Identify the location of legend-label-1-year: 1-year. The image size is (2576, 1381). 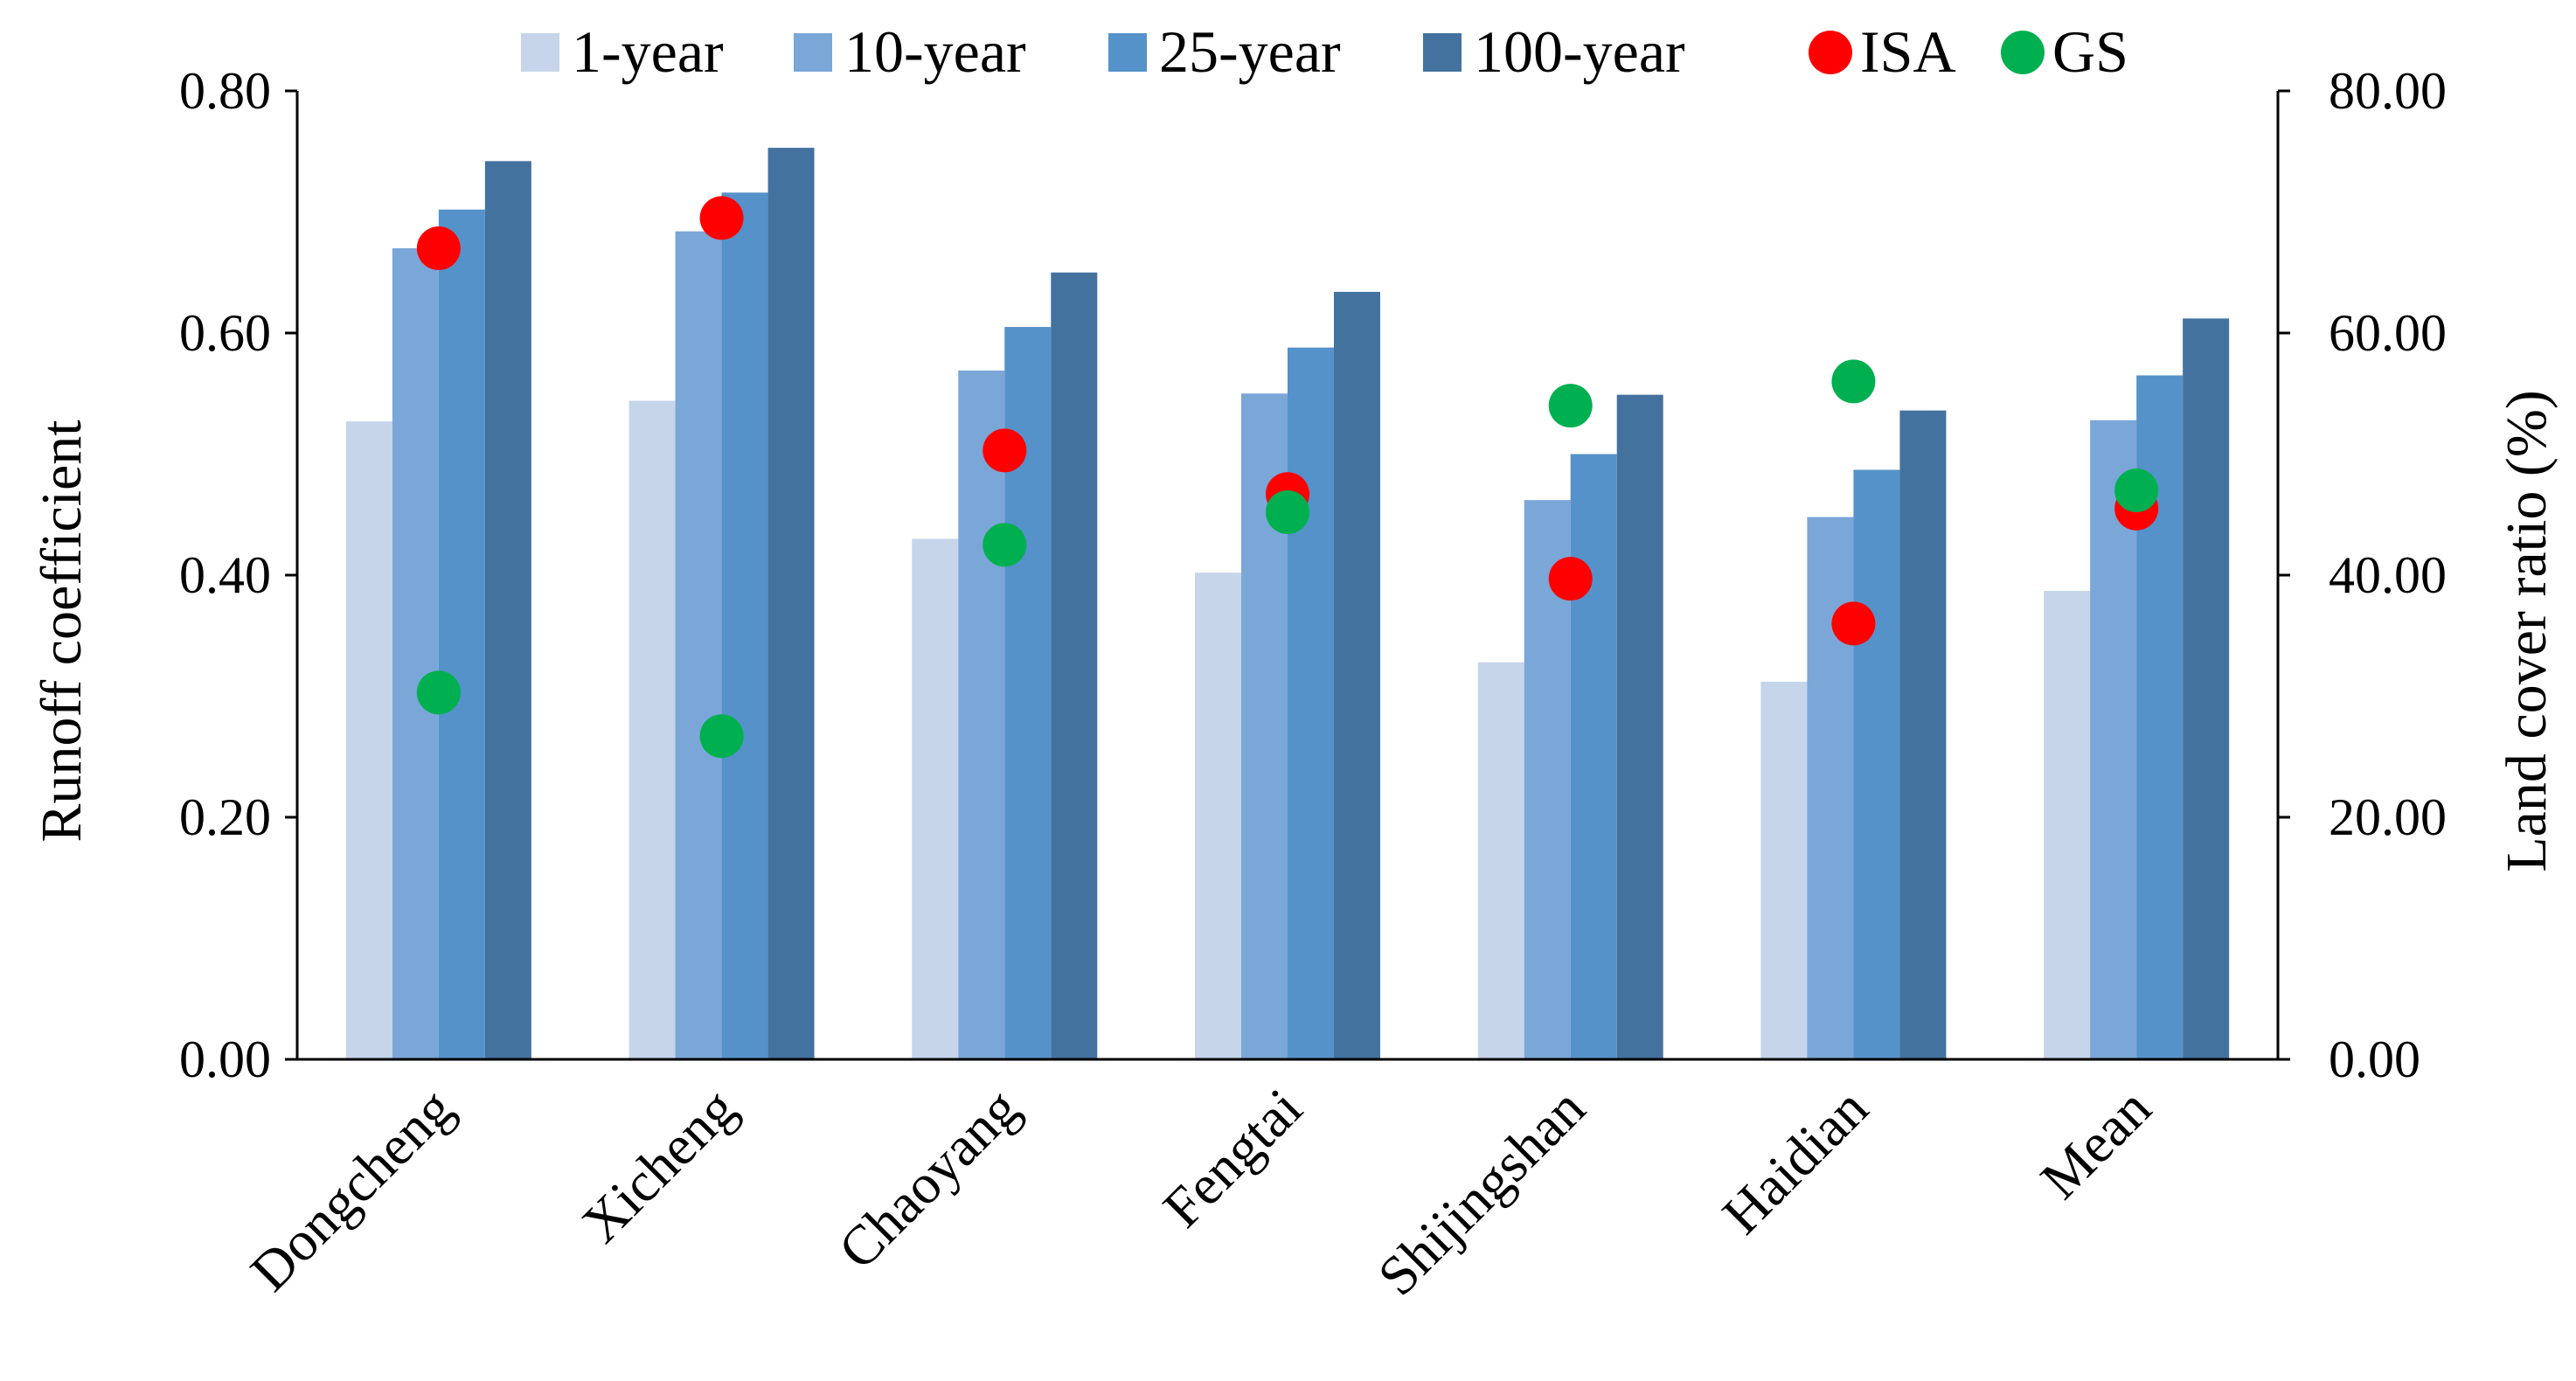
(648, 51).